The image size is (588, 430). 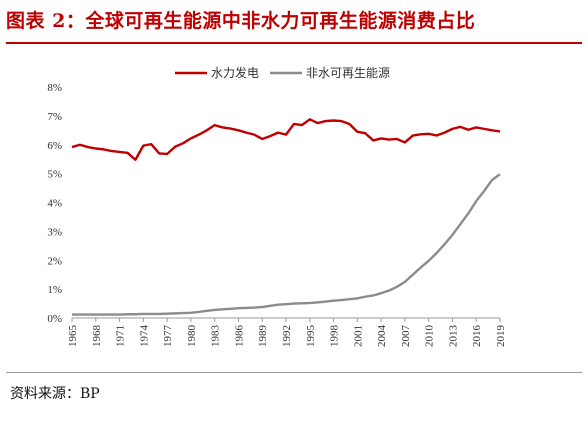 I want to click on x-tick-label: 1980, so click(x=192, y=336).